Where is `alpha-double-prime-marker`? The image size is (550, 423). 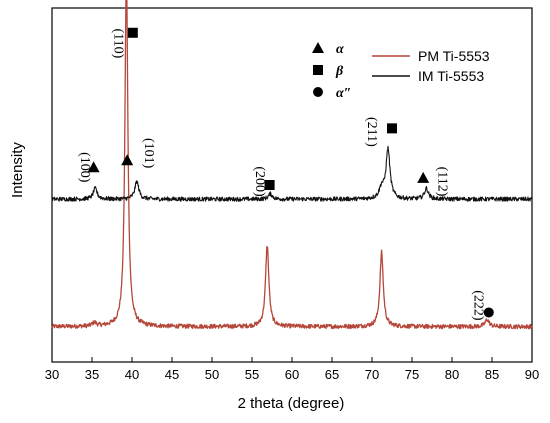
alpha-double-prime-marker is located at coordinates (488, 312).